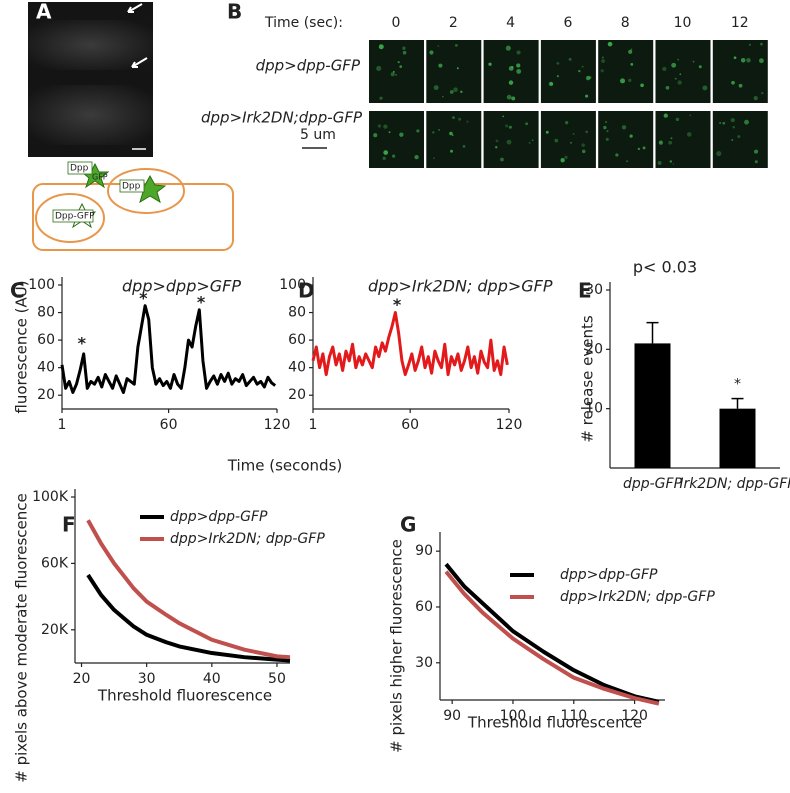 This screenshot has width=790, height=793. Describe the element at coordinates (318, 135) in the screenshot. I see `scale-label: 5 um` at that location.